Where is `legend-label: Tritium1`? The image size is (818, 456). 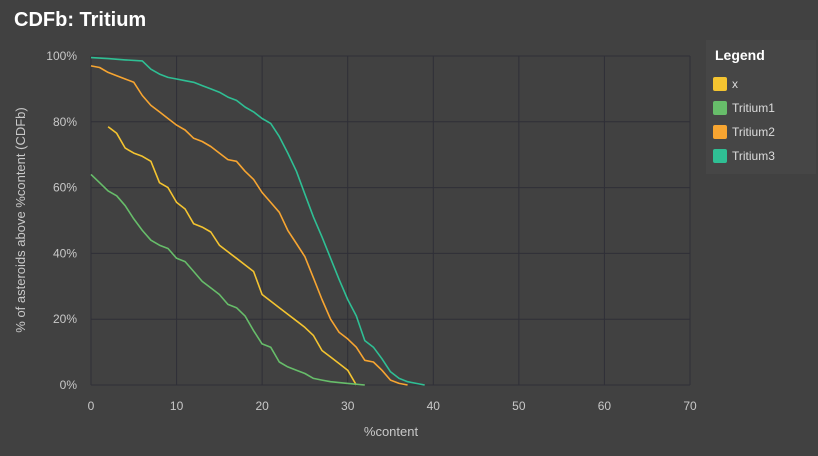
legend-label: Tritium1 is located at coordinates (753, 108).